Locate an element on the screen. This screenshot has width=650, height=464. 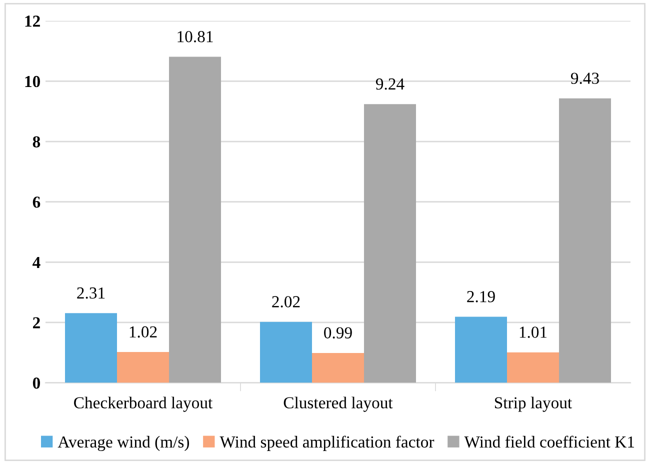
data-label: 2.02 is located at coordinates (286, 302).